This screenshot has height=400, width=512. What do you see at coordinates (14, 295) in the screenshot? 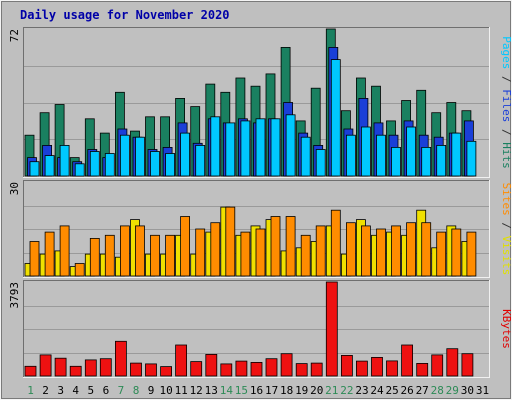
I see `y-max-label: 3793` at bounding box center [14, 295].